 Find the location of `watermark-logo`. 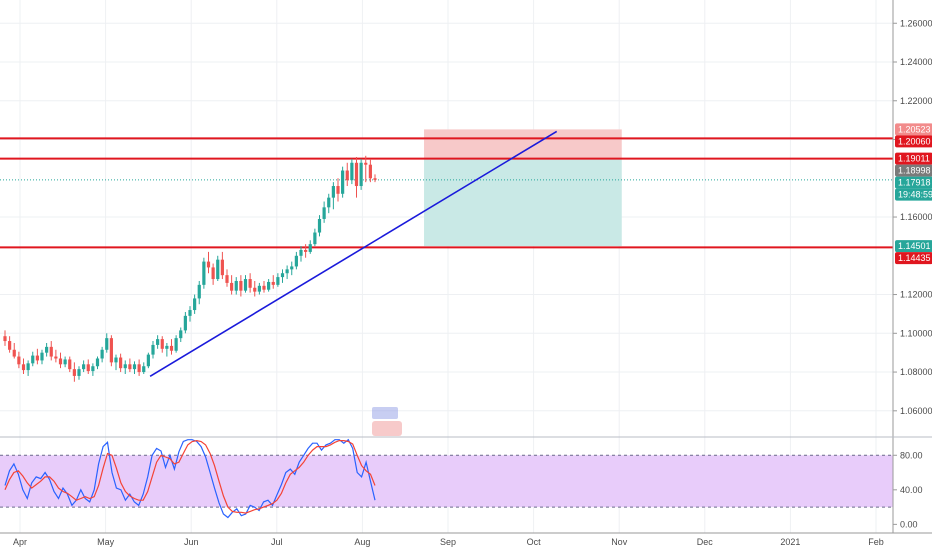

watermark-logo is located at coordinates (387, 421).